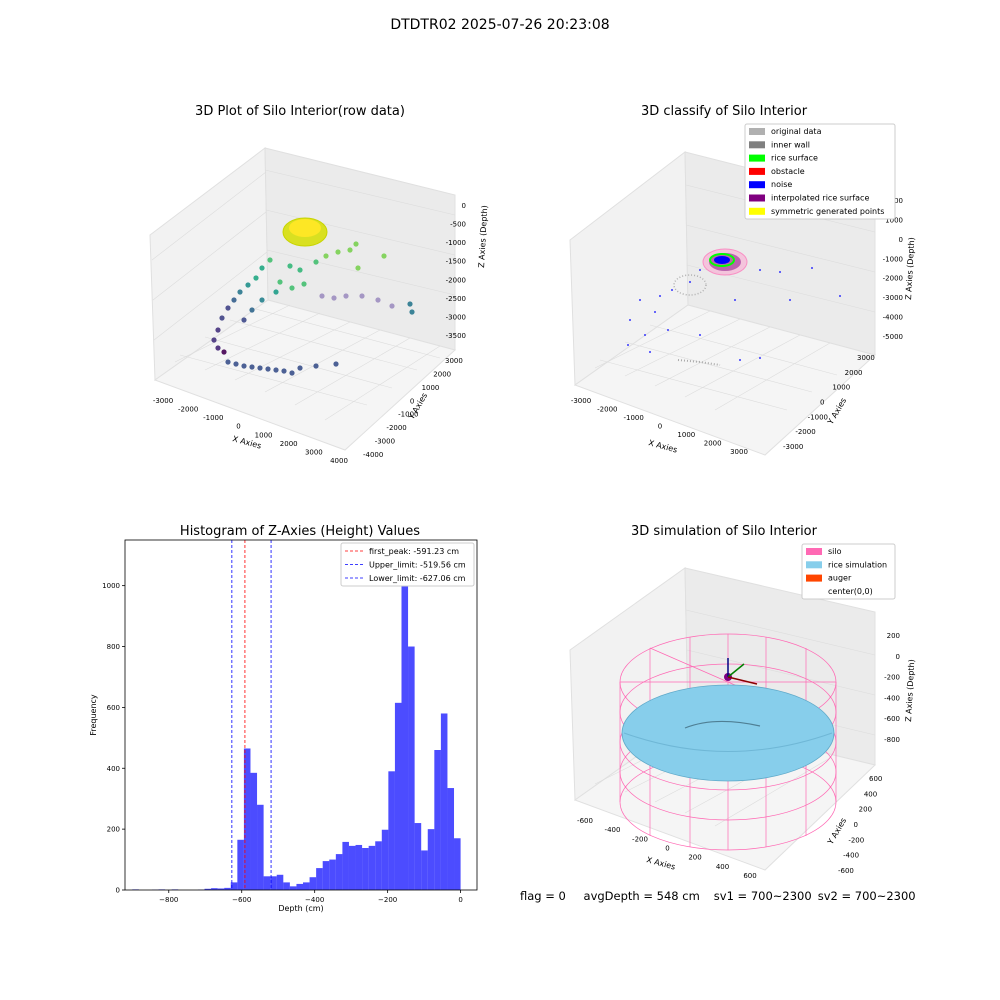 The width and height of the screenshot is (1000, 1000). I want to click on histogram-title: Histogram of Z-Axies (Height) Values, so click(300, 531).